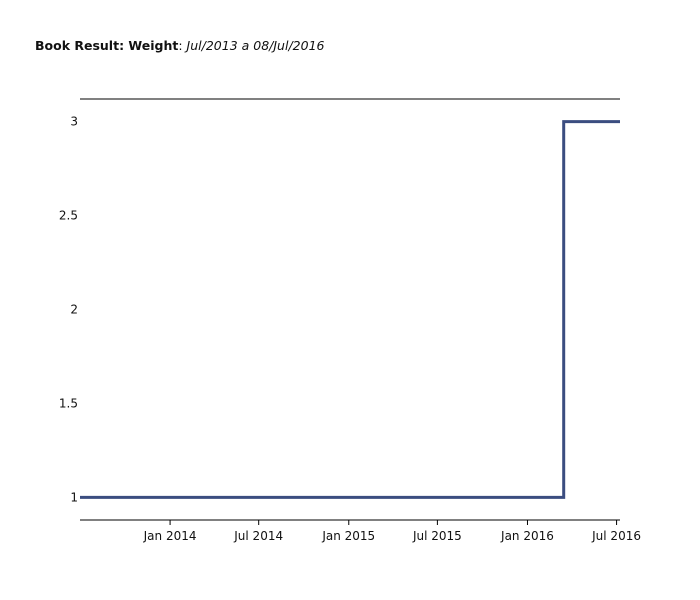  Describe the element at coordinates (348, 536) in the screenshot. I see `x-tick-label: Jan 2015` at that location.